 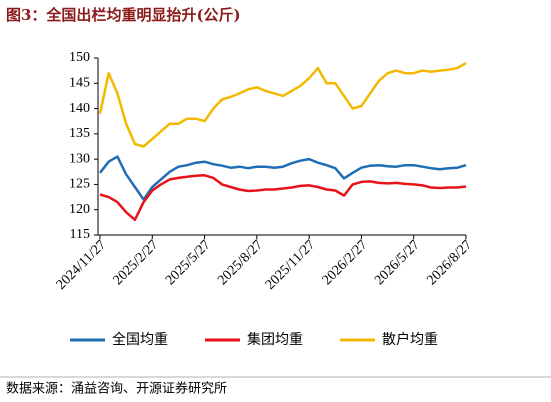 What do you see at coordinates (81, 264) in the screenshot?
I see `x-tick-label: 2024/11/27` at bounding box center [81, 264].